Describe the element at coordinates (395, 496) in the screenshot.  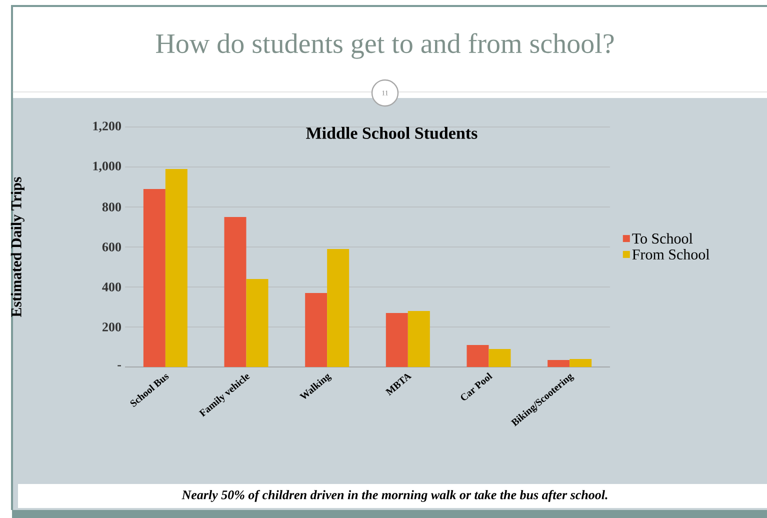
I see `text: Nearly 50% of children driven in the morning walk or take the bus after school.` at that location.